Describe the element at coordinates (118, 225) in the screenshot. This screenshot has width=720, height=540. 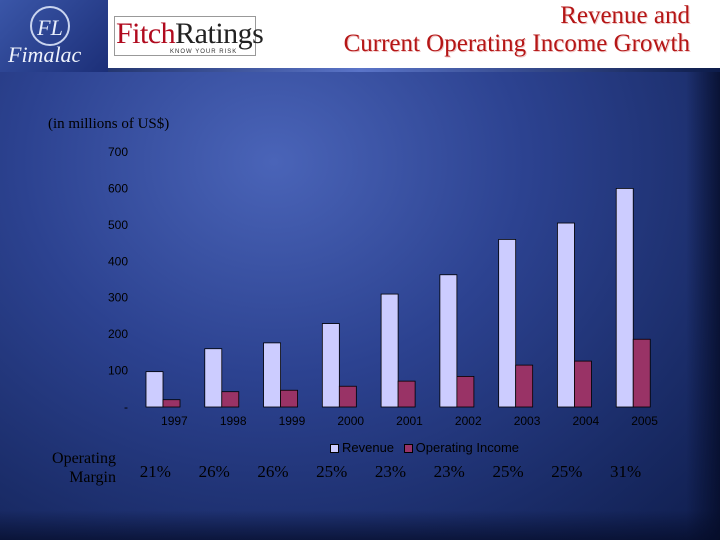
I see `y-tick-label: 500` at that location.